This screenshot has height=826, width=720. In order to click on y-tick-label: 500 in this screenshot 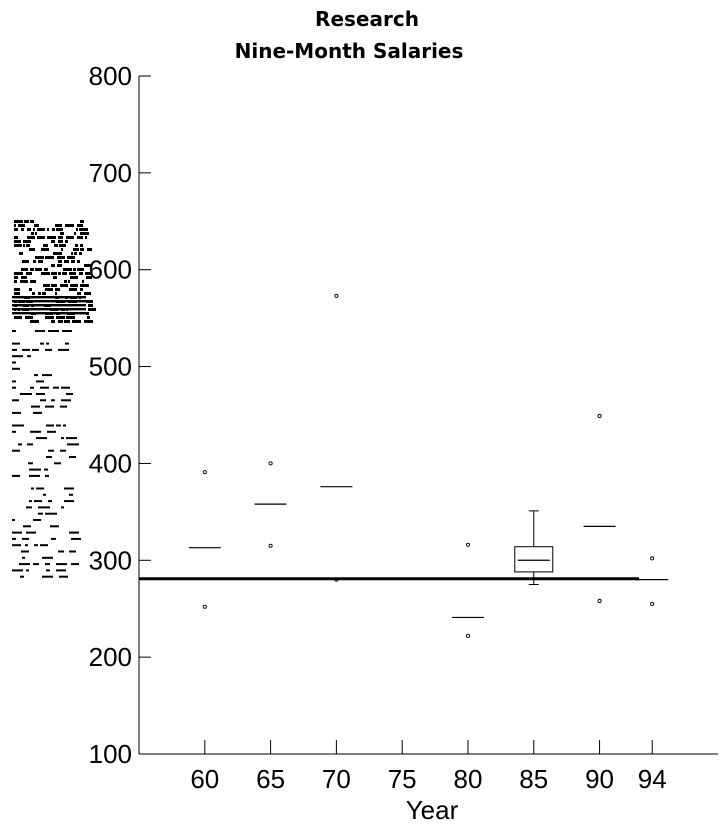, I will do `click(110, 367)`.